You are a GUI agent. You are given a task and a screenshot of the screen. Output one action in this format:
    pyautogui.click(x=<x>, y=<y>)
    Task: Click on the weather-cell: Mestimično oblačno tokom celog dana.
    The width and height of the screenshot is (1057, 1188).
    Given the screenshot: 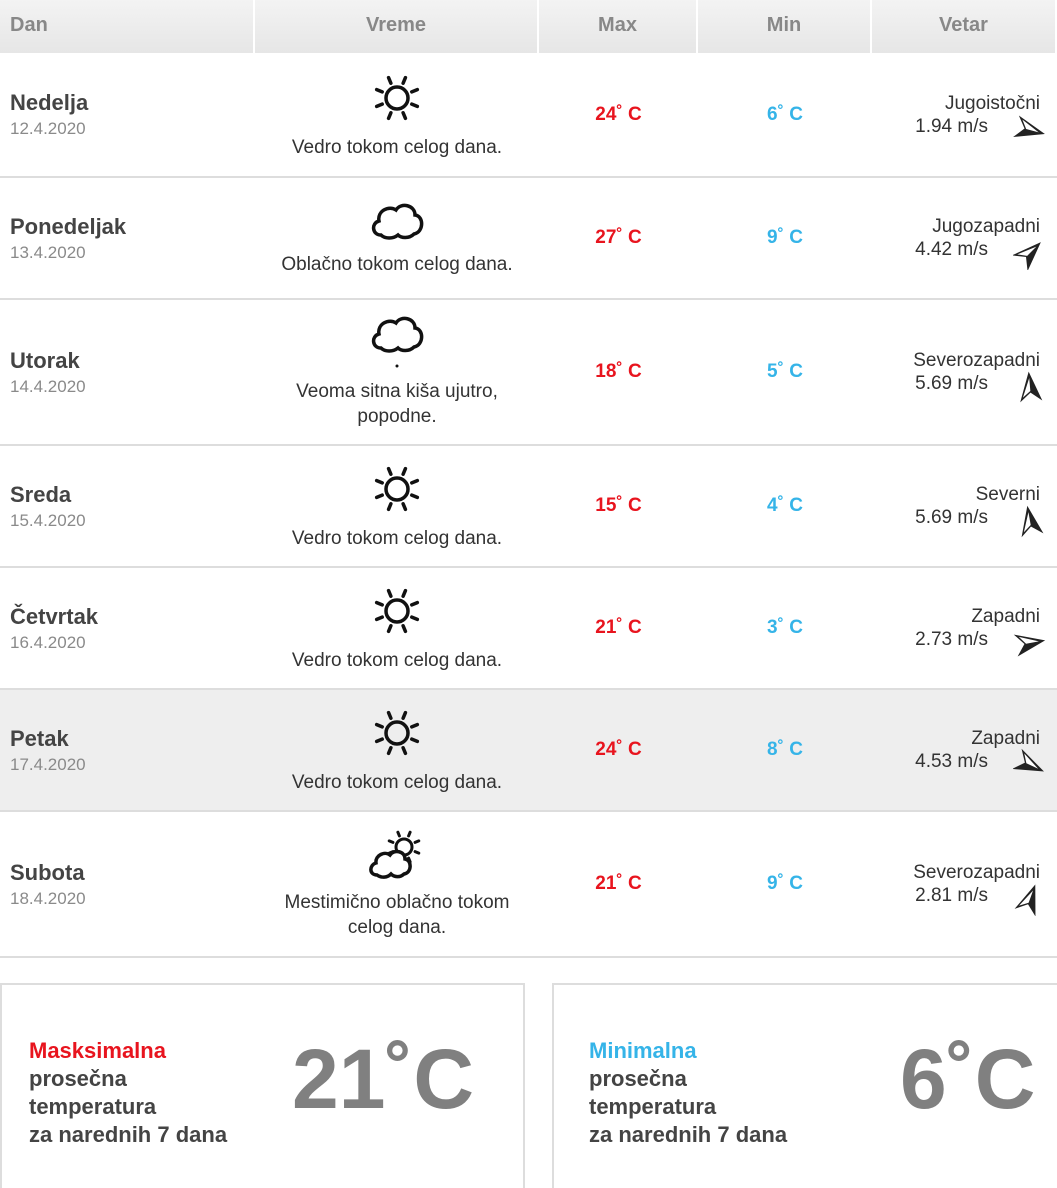 What is the action you would take?
    pyautogui.click(x=397, y=884)
    